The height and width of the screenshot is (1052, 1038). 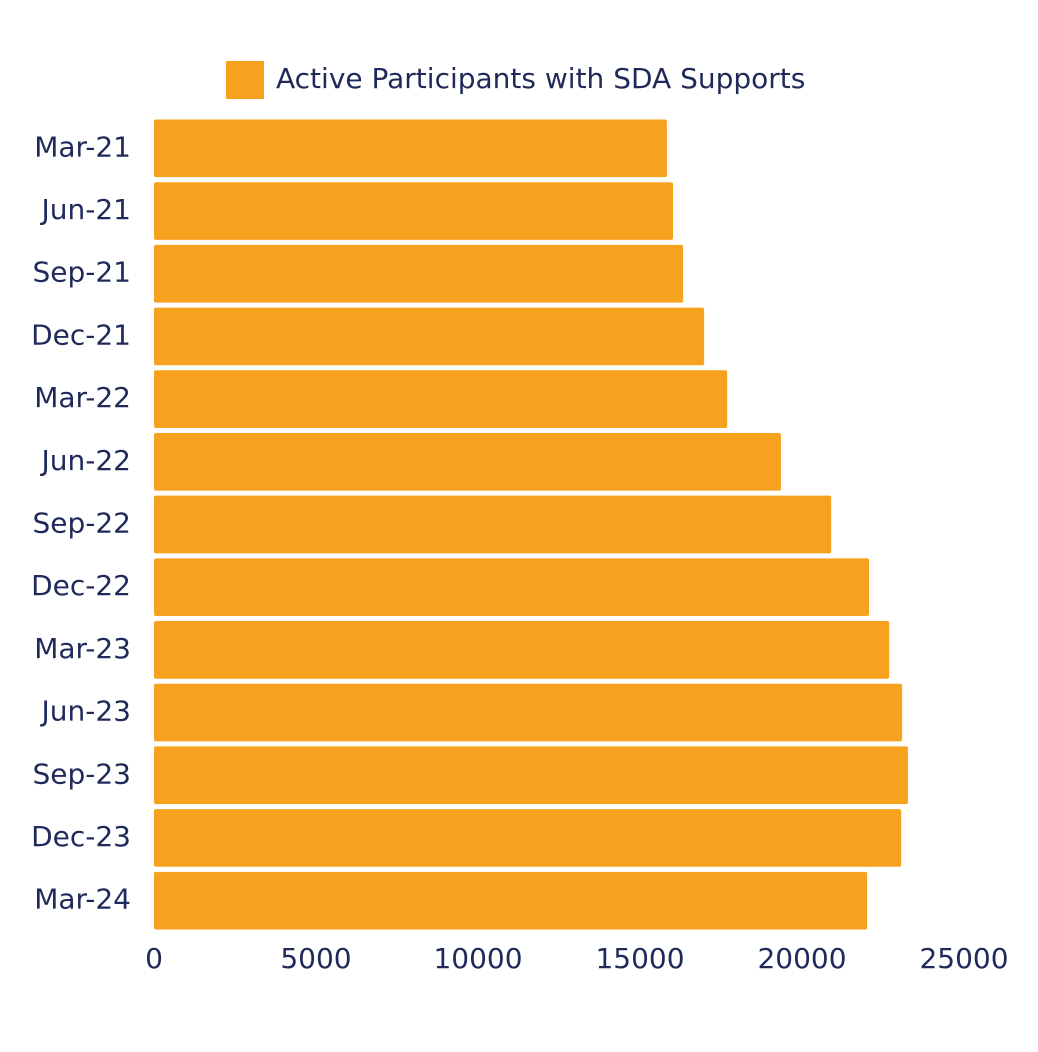 I want to click on x-tick-label: 20000, so click(x=801, y=958).